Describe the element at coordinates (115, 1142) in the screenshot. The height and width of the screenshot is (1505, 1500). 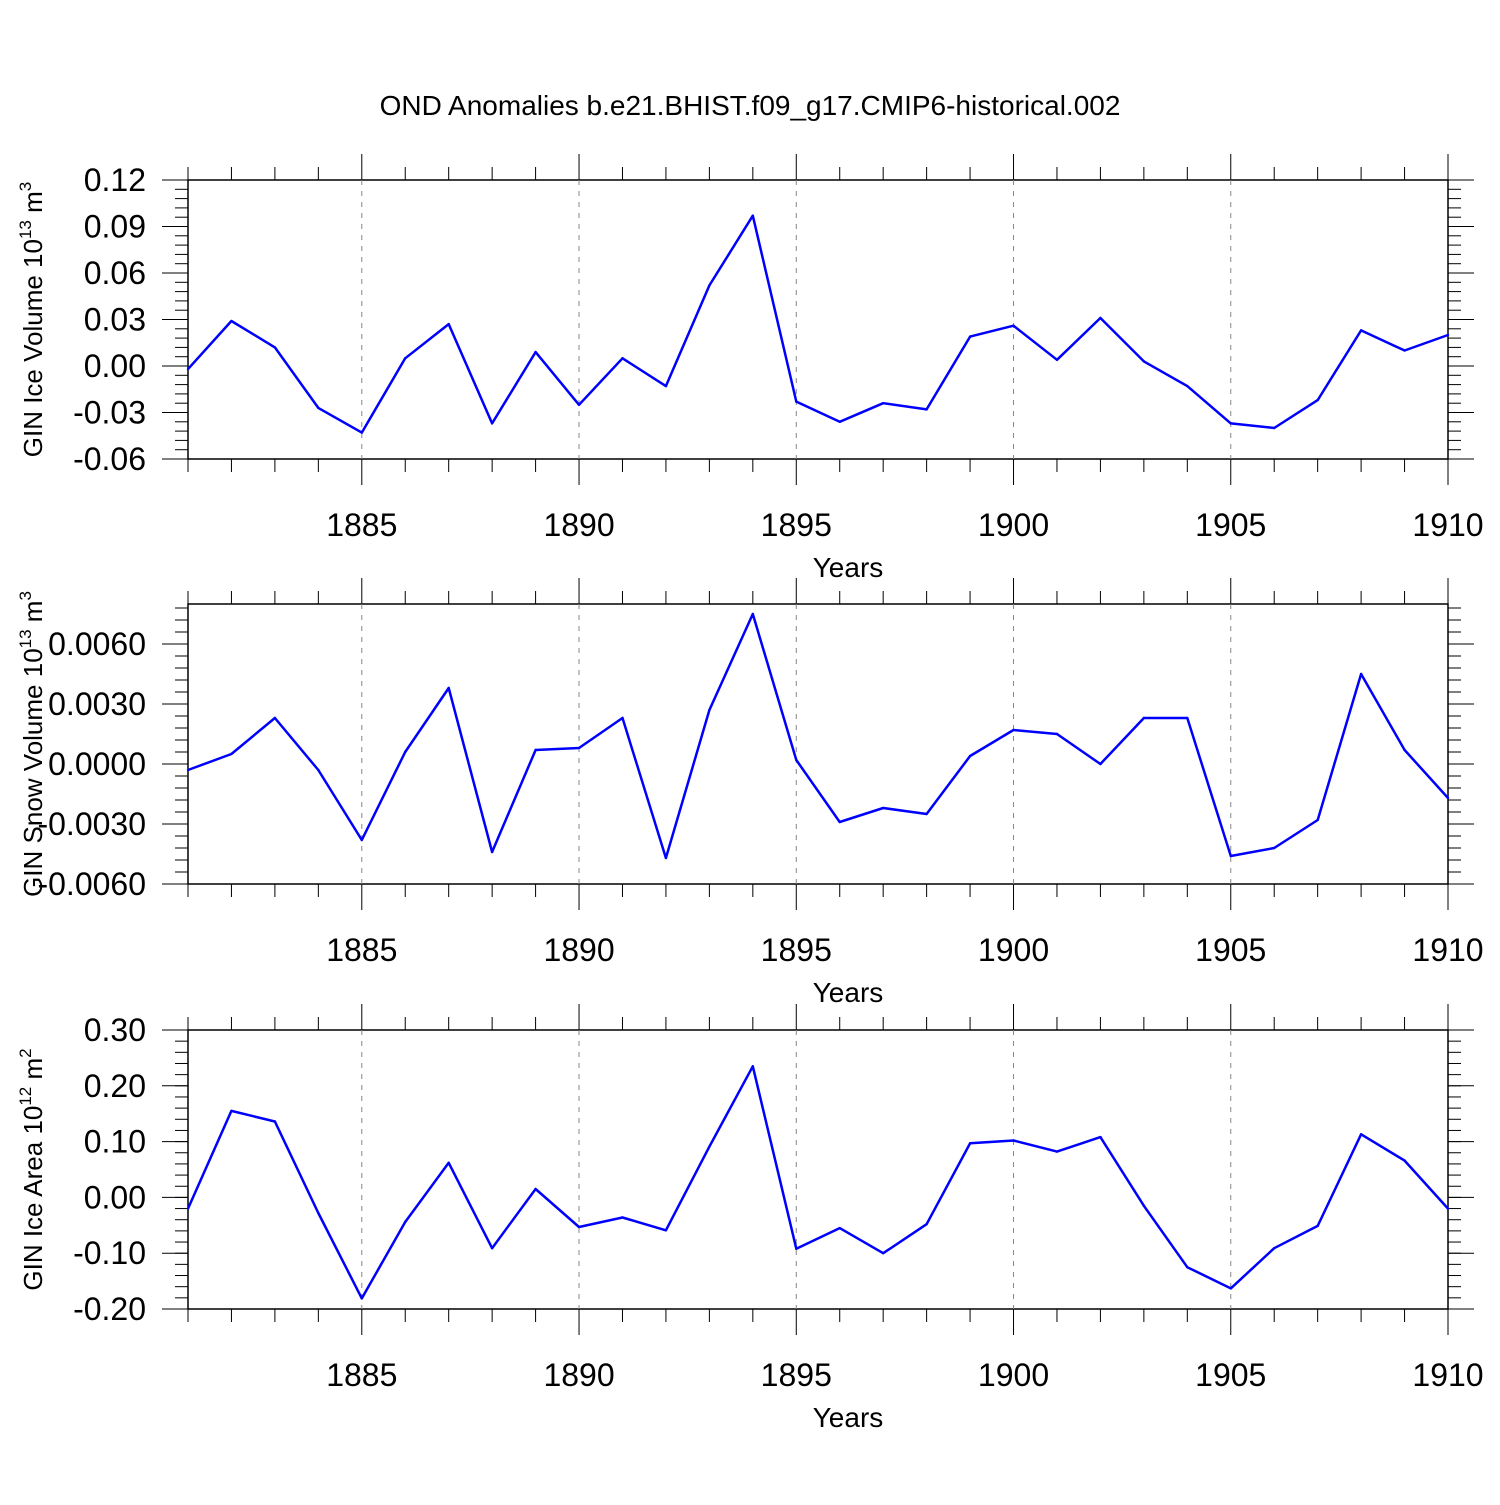
I see `y-tick-label: 0.10` at that location.